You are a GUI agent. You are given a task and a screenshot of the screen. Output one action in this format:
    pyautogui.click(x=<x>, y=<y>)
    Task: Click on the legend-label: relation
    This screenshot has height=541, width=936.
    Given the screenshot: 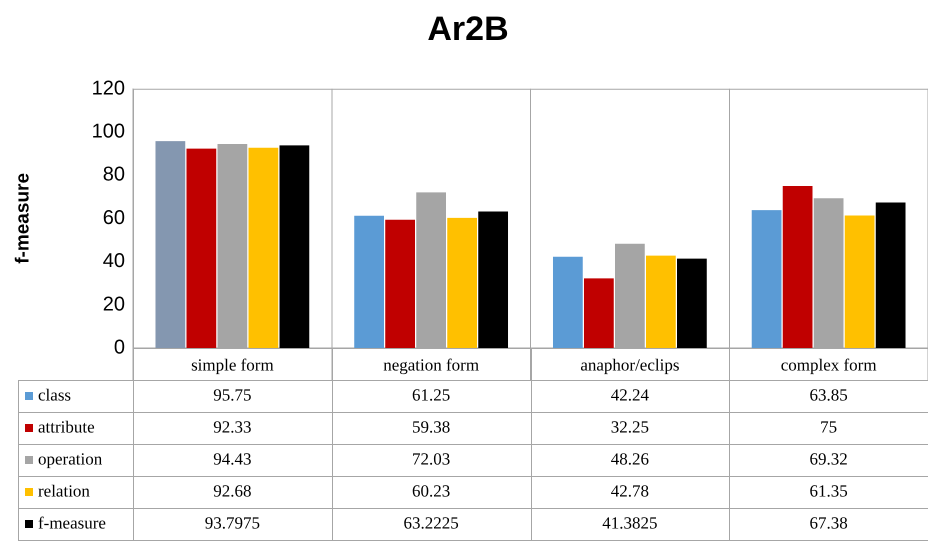 What is the action you would take?
    pyautogui.click(x=64, y=490)
    